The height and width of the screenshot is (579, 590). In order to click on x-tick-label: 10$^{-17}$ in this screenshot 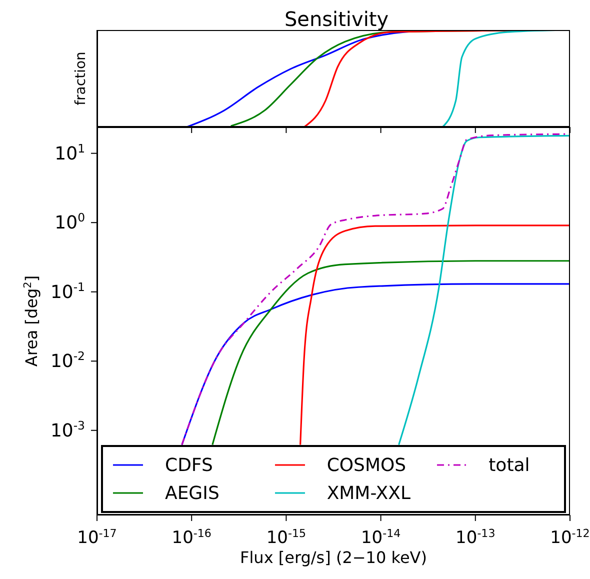, I will do `click(97, 537)`.